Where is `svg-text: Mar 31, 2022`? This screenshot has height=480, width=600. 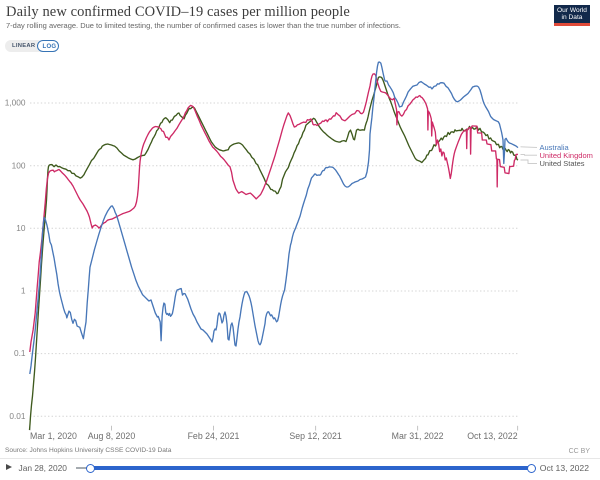 svg-text: Mar 31, 2022 is located at coordinates (418, 436).